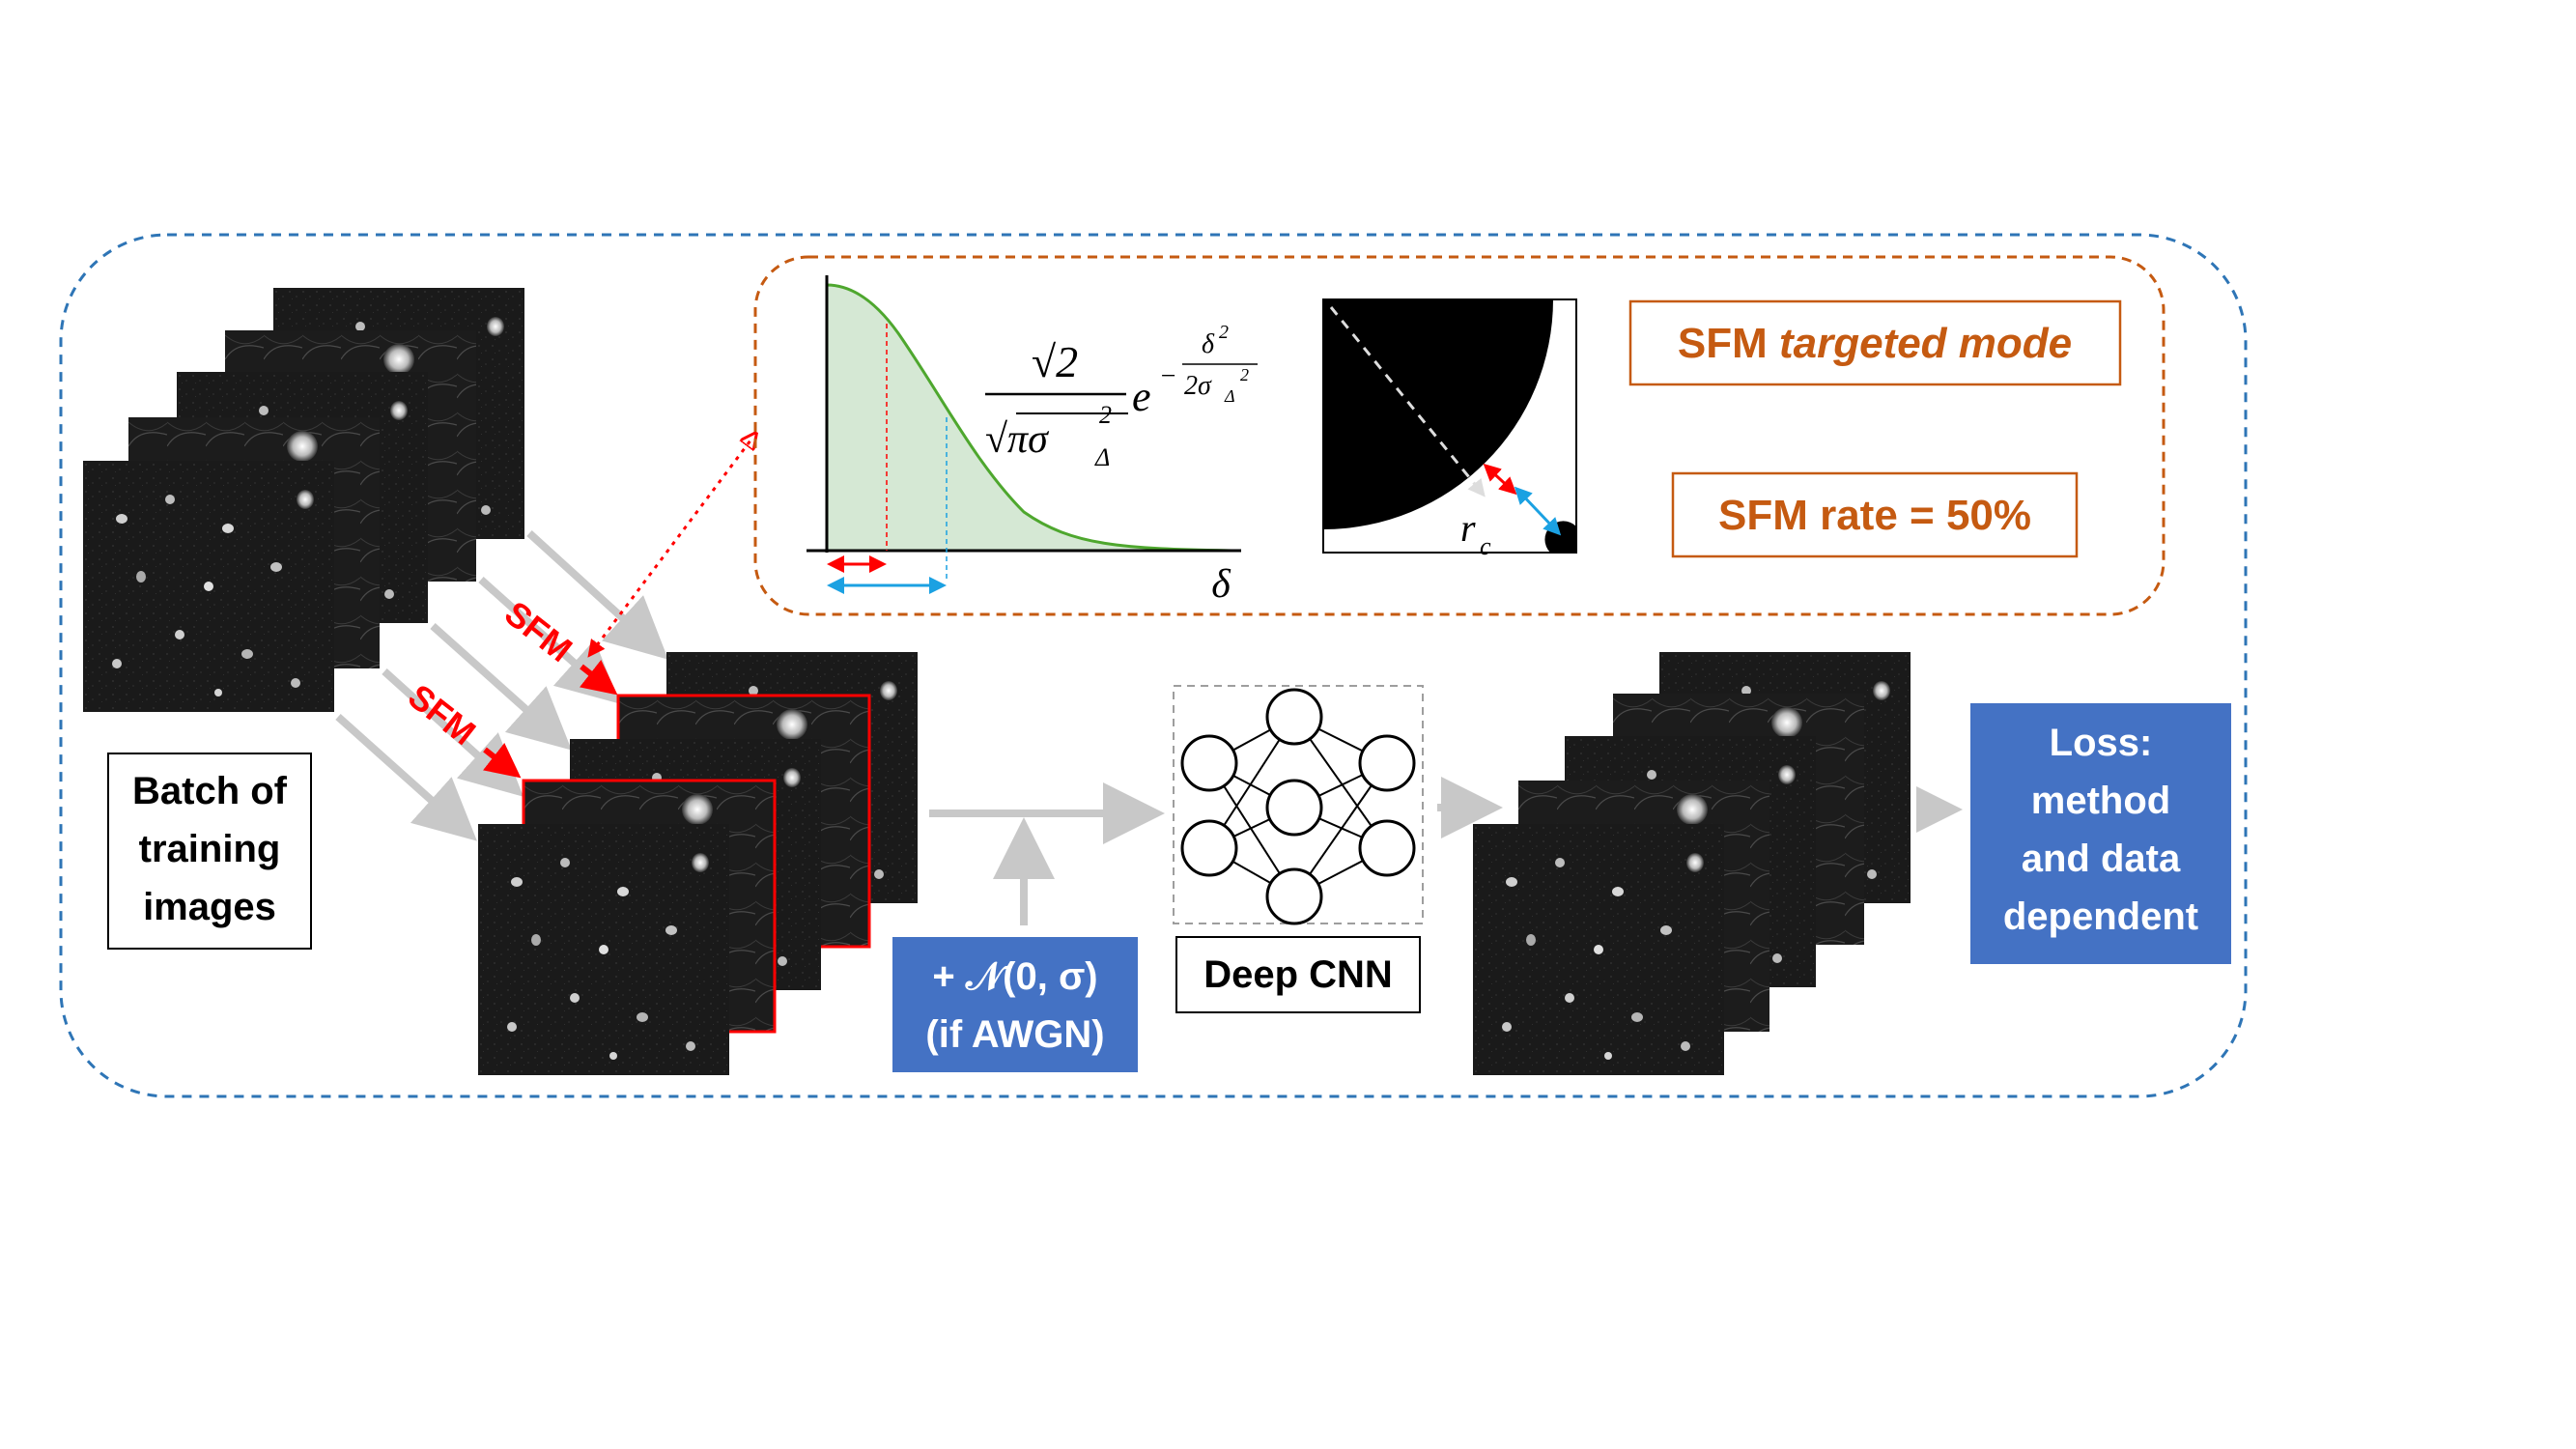  I want to click on gaussian-formula: √2 √πσ Δ 2 e − δ 2 2σ Δ 2, so click(1121, 396).